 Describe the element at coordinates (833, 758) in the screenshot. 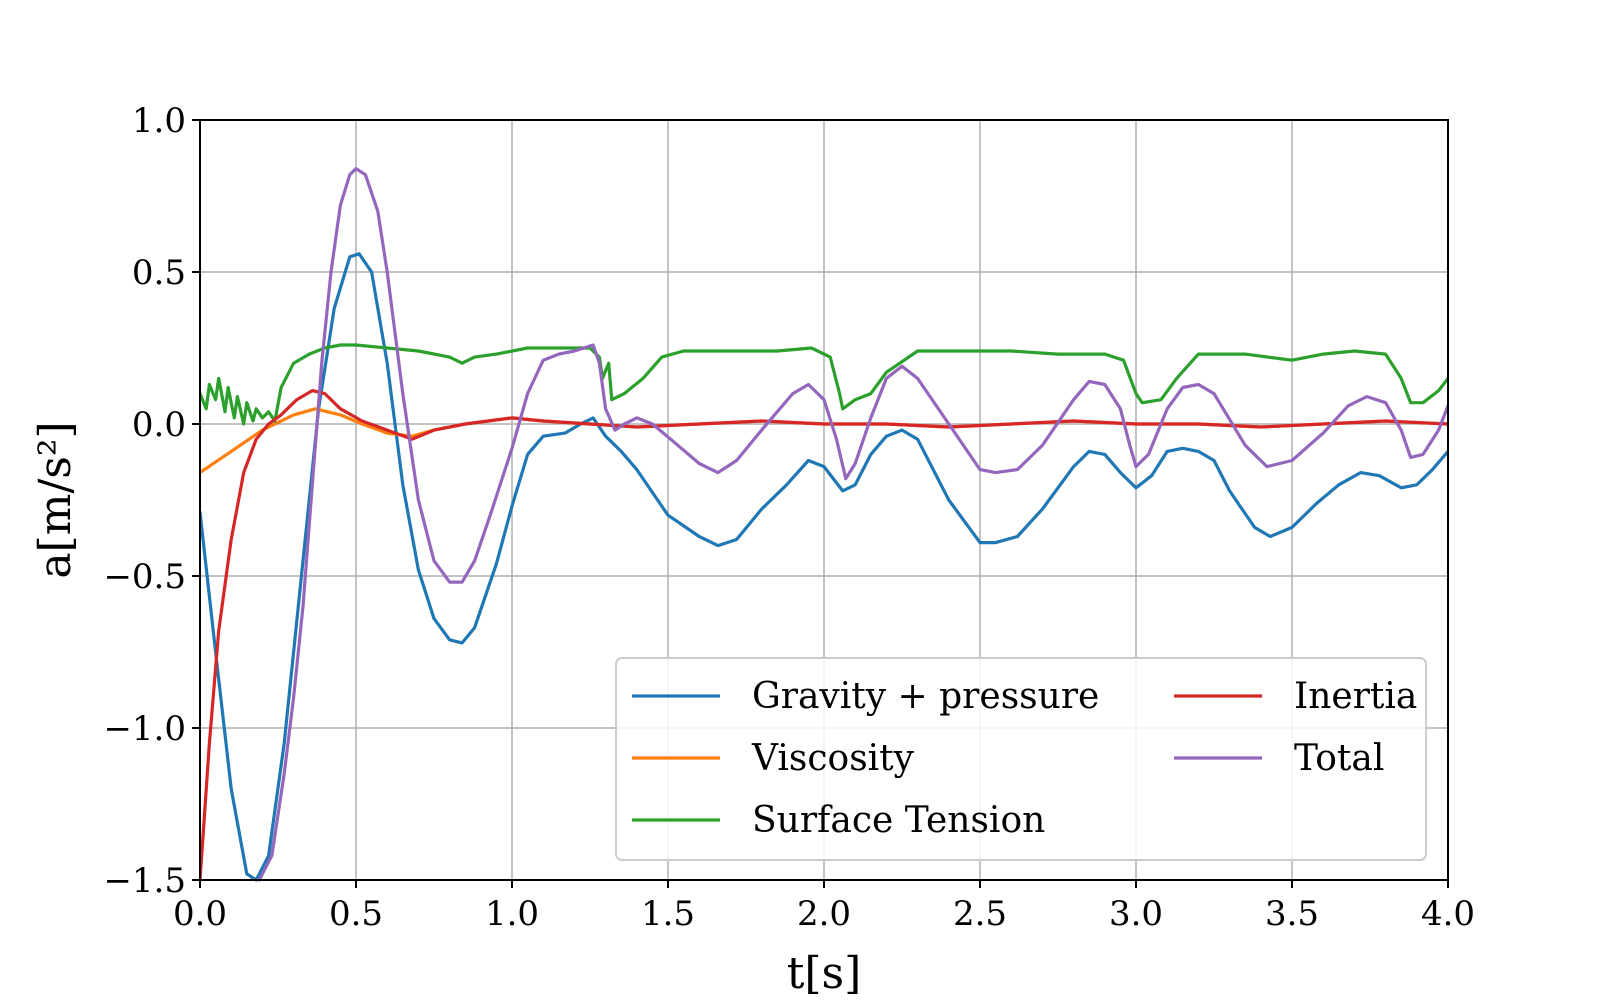

I see `legend-label-viscosity: Viscosity` at that location.